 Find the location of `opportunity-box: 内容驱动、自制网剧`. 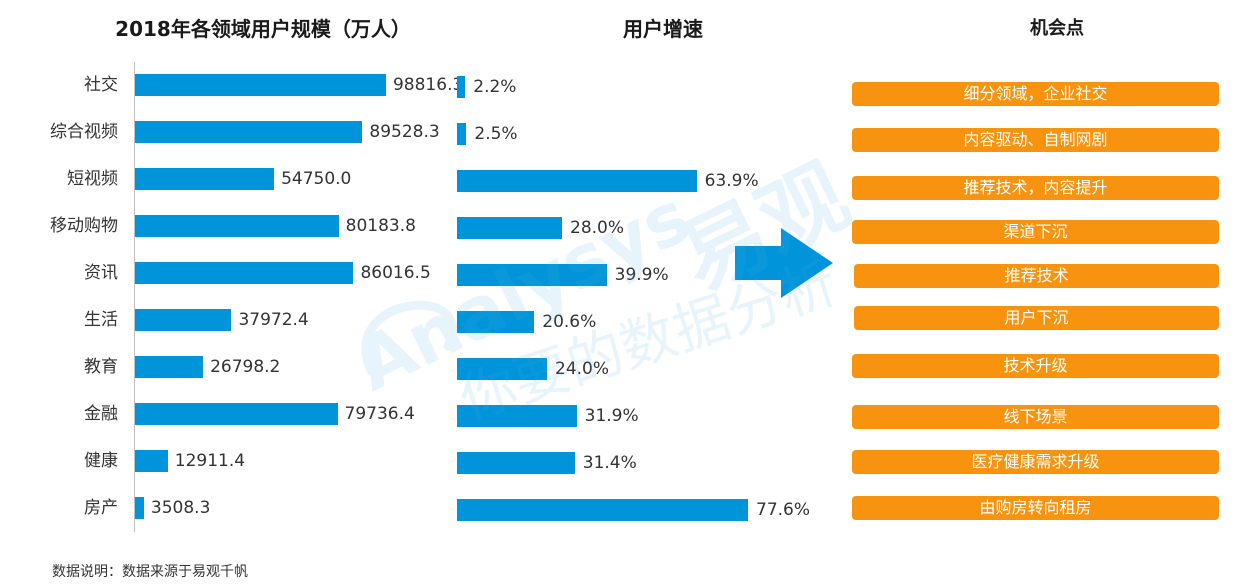

opportunity-box: 内容驱动、自制网剧 is located at coordinates (1035, 140).